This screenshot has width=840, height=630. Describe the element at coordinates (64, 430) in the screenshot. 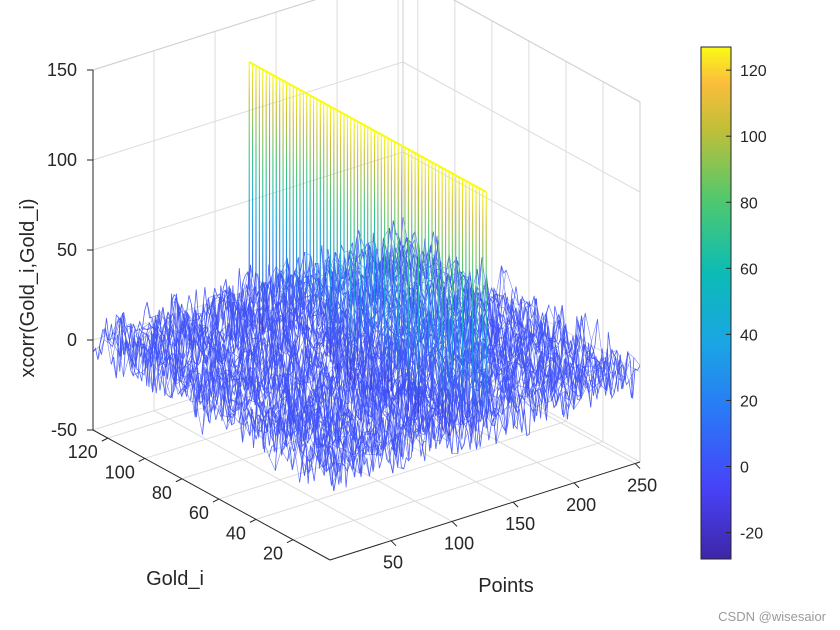

I see `z-tick-label: -50` at that location.